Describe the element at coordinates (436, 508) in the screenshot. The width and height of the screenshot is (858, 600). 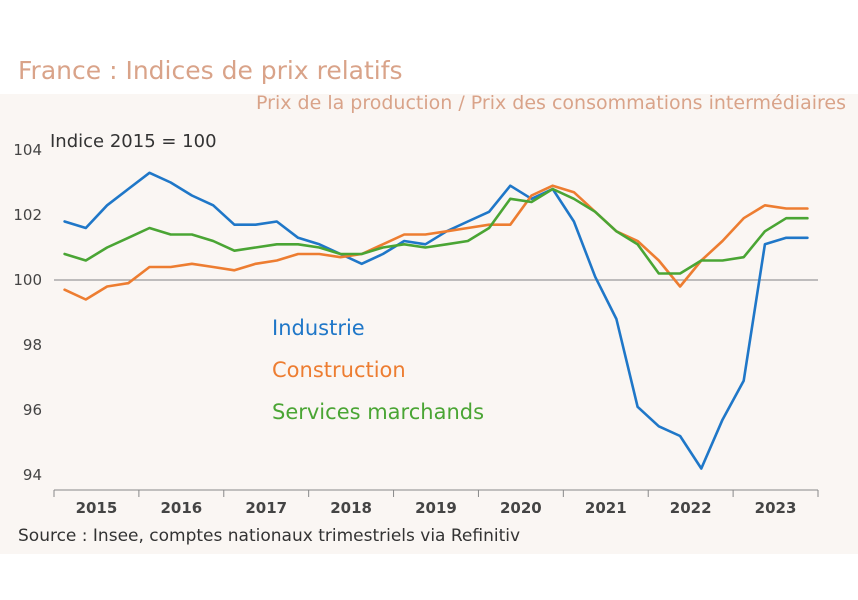
I see `x-tick-label: 2019` at that location.